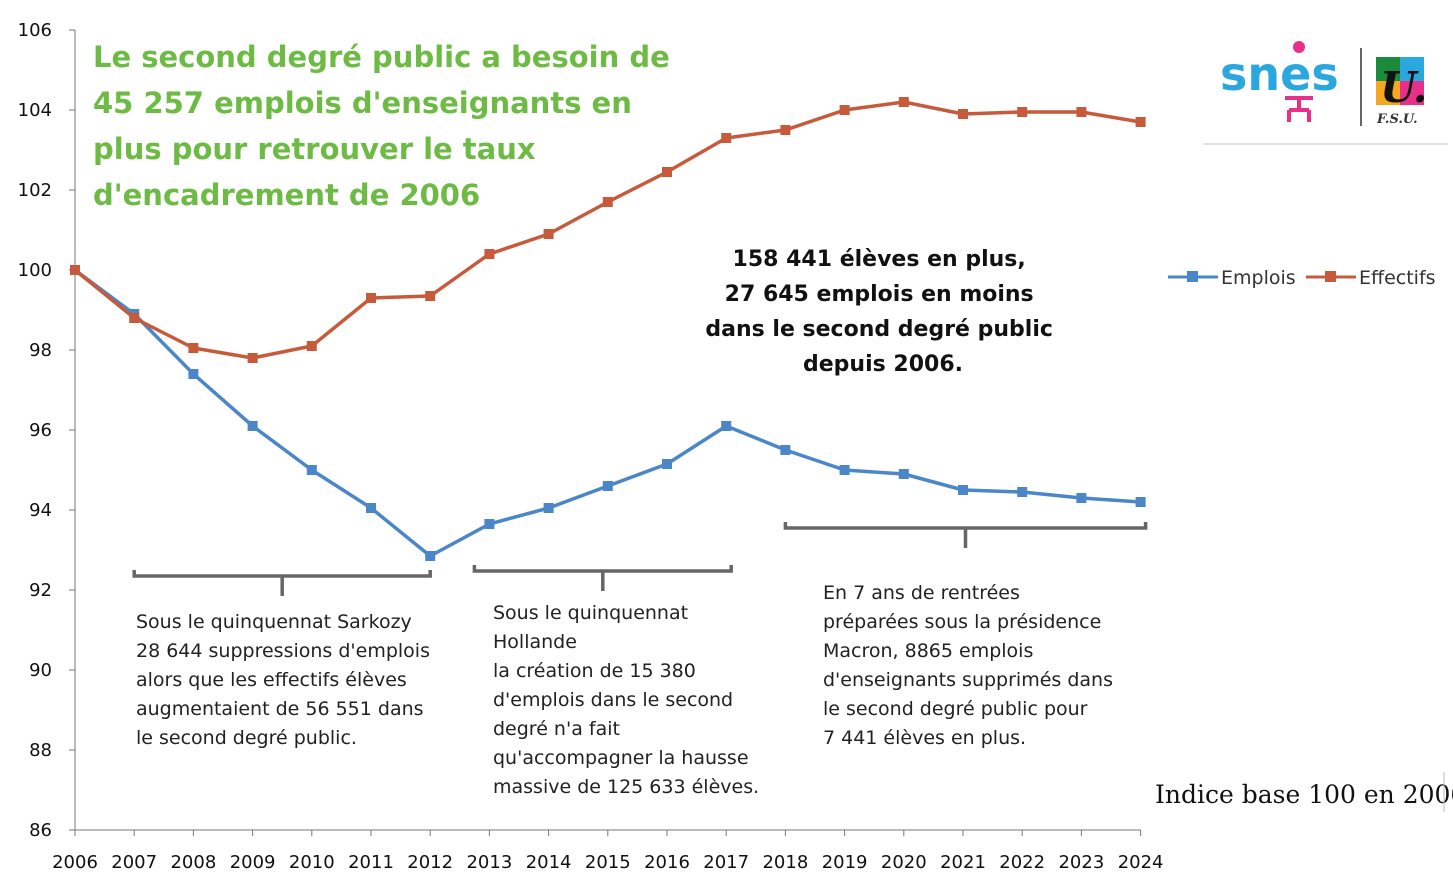  Describe the element at coordinates (40, 350) in the screenshot. I see `y-tick-label: 98` at that location.